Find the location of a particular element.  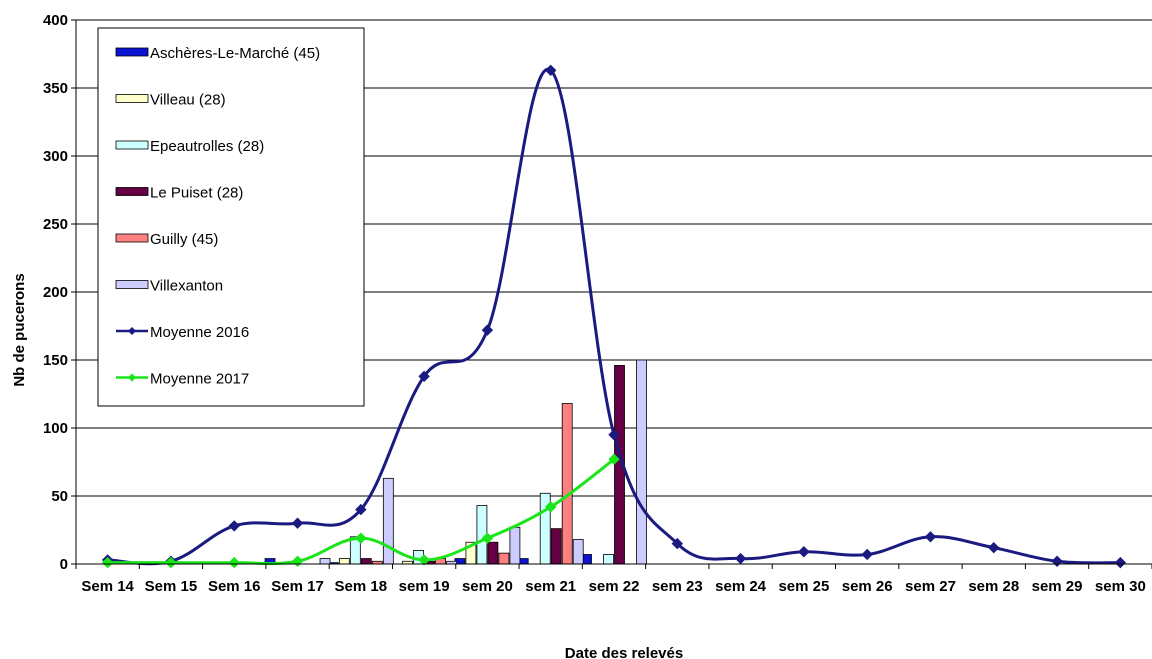

x-axis-title: Date des relevés is located at coordinates (624, 652).